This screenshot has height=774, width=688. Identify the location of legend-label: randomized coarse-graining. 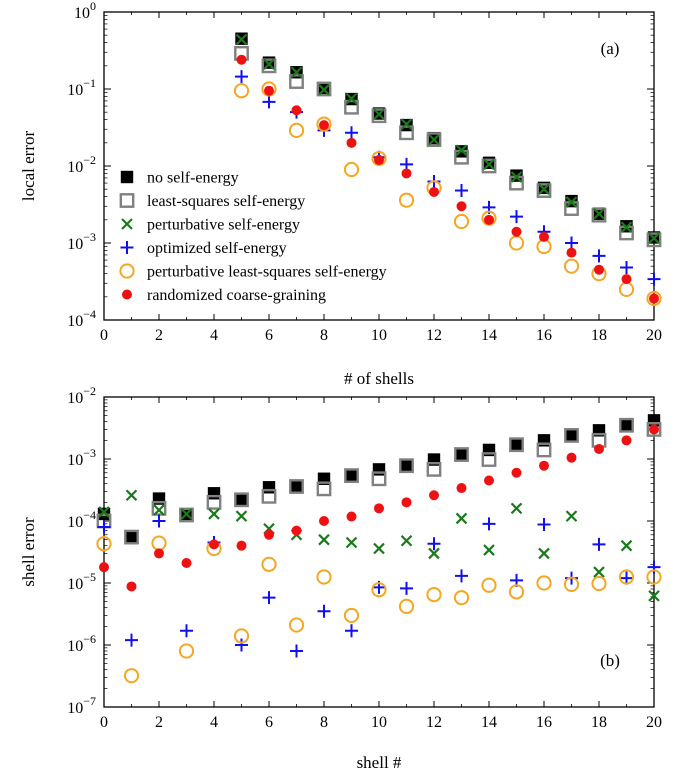
(236, 295).